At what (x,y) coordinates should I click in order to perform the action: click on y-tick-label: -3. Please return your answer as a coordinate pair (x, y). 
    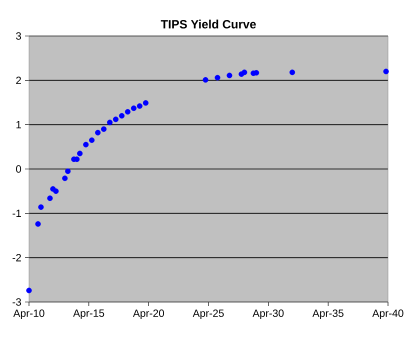
    Looking at the image, I should click on (17, 302).